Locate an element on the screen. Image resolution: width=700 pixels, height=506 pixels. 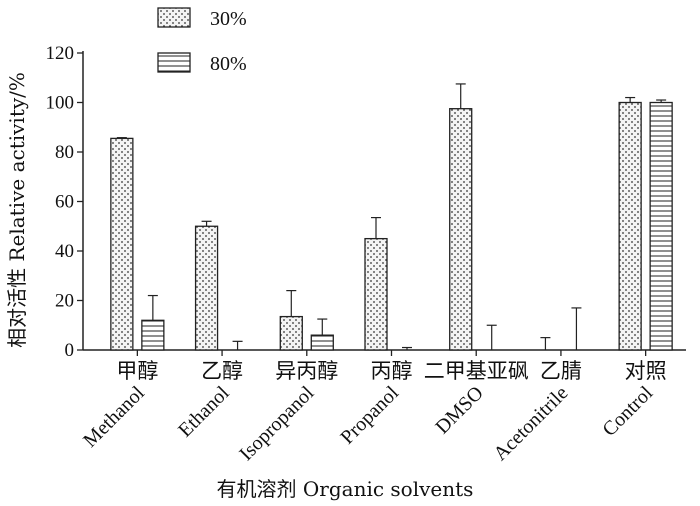
legend-label: 30% is located at coordinates (228, 19).